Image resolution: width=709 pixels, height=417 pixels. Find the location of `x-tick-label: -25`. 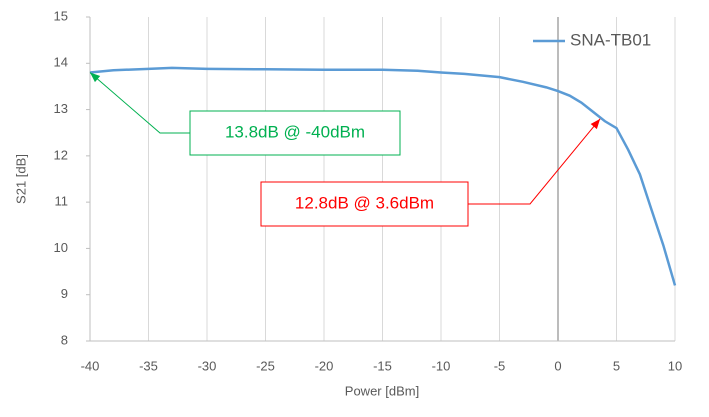

x-tick-label: -25 is located at coordinates (265, 365).